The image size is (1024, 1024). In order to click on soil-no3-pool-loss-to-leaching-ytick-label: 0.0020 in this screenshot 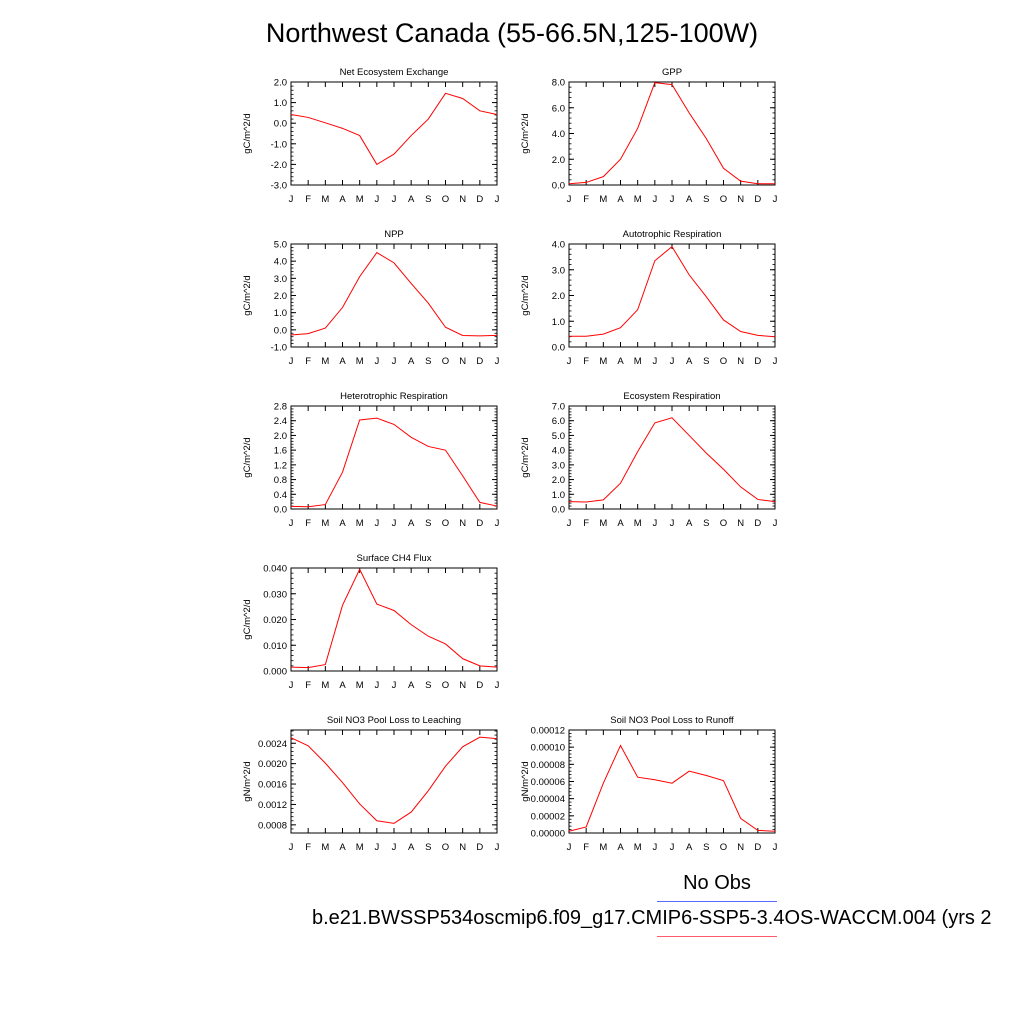, I will do `click(272, 764)`.